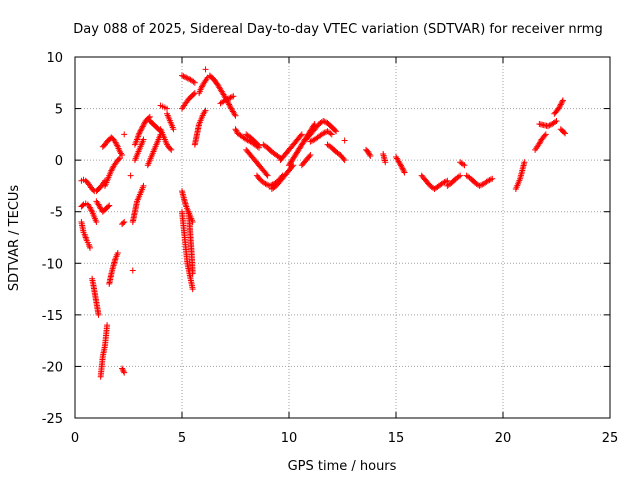 This screenshot has height=480, width=640. I want to click on x-tick-label: 25, so click(610, 438).